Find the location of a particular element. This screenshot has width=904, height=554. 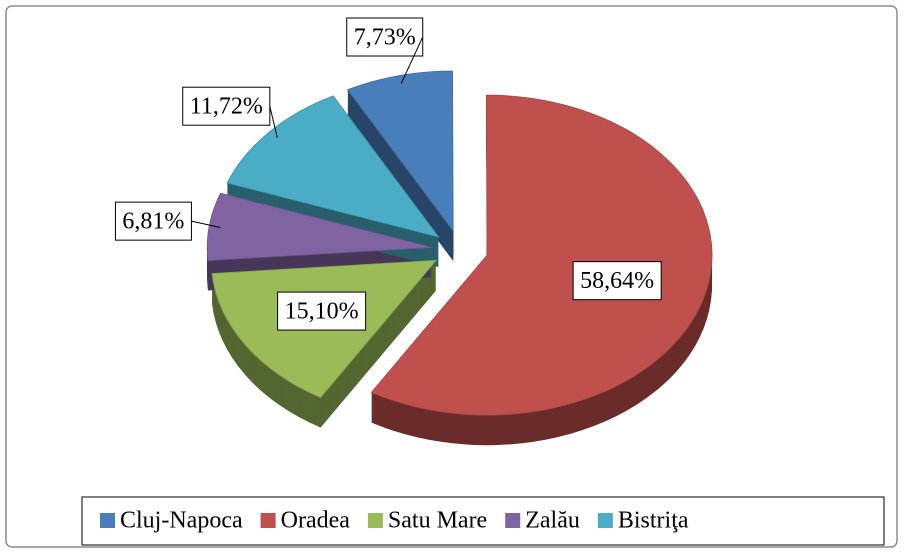

data-label: 7,73% is located at coordinates (385, 38).